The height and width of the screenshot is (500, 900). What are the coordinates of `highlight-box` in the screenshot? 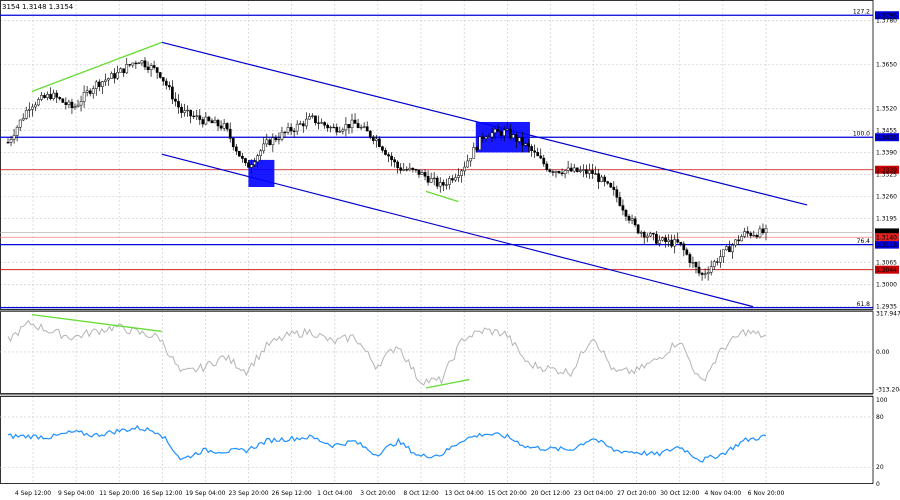 It's located at (261, 173).